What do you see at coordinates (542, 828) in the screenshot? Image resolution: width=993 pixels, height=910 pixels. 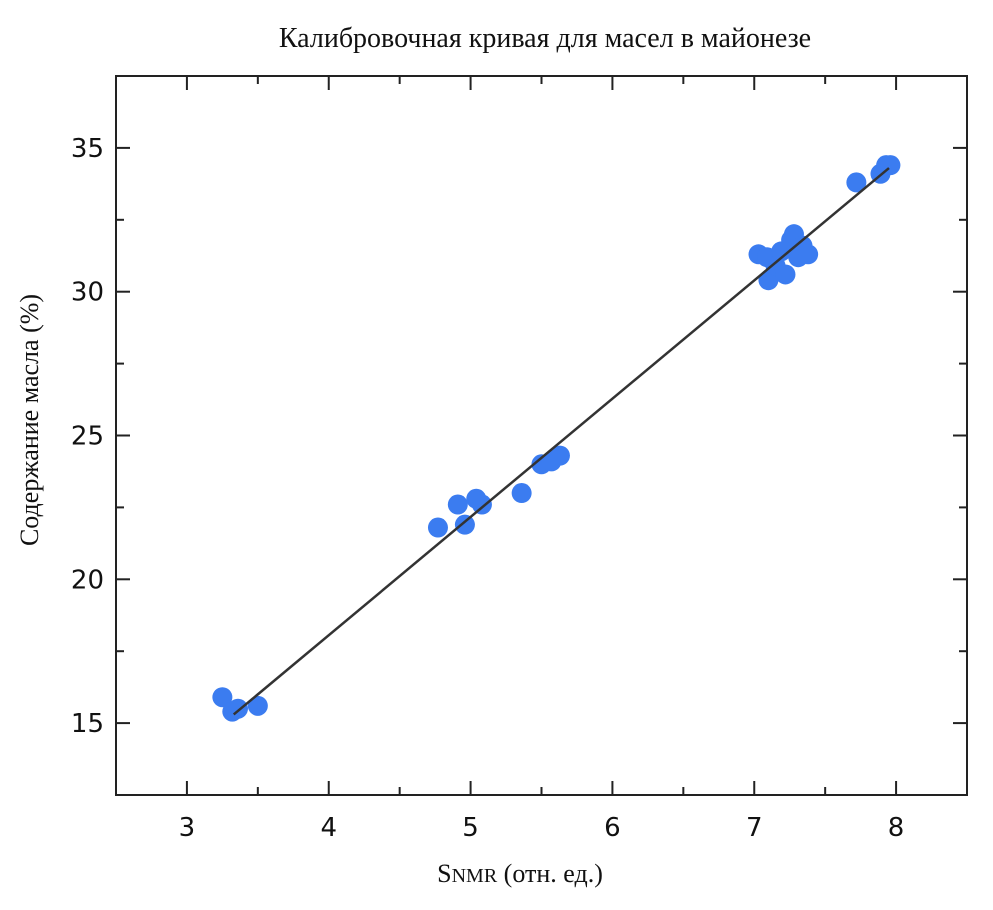 I see `x-axis-tick-labels: 3 4 5 6 7 8` at bounding box center [542, 828].